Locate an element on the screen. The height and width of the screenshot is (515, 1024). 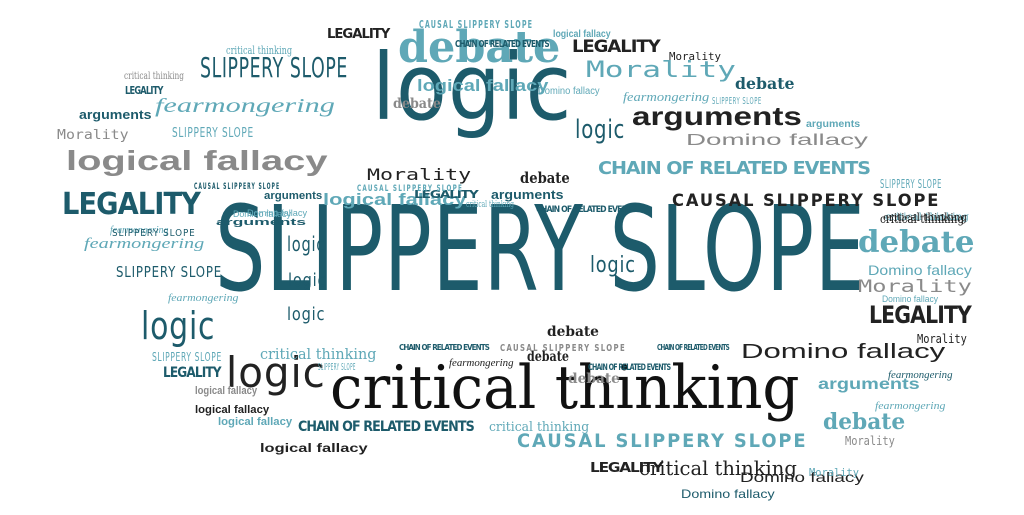
word-logical-fallacy-small-2: logical fallacy is located at coordinates (226, 391).